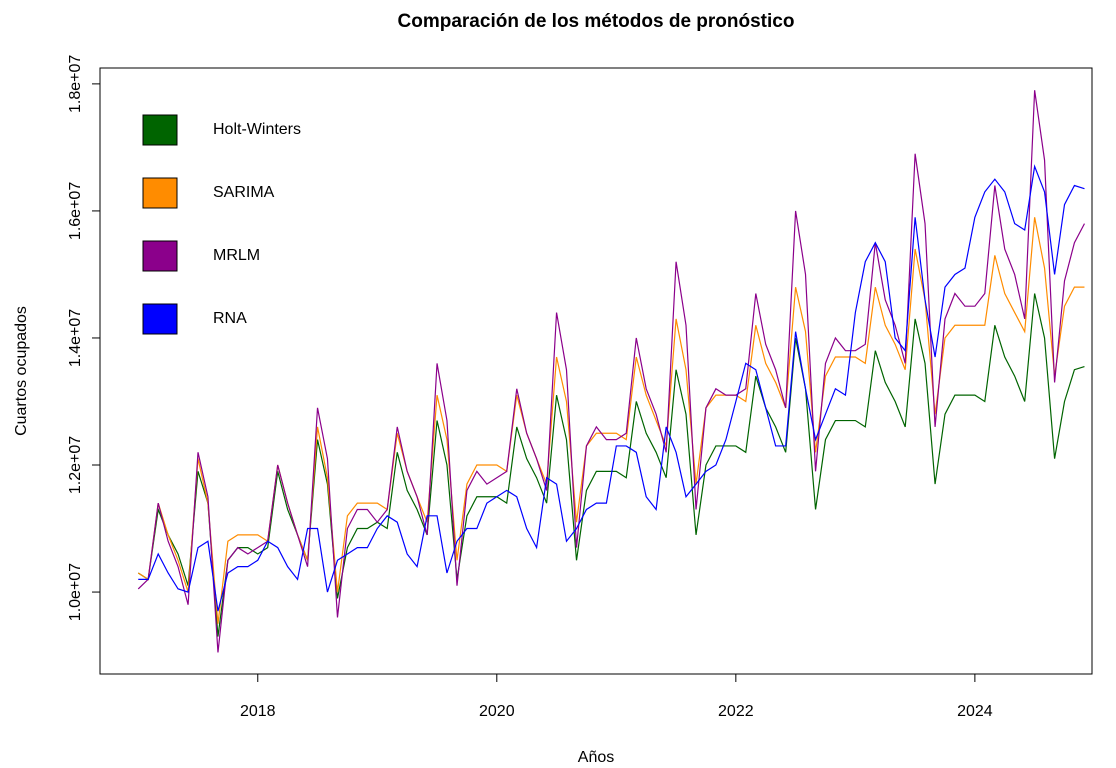 The image size is (1116, 768). What do you see at coordinates (75, 592) in the screenshot?
I see `y-tick-label: 1.0e+07` at bounding box center [75, 592].